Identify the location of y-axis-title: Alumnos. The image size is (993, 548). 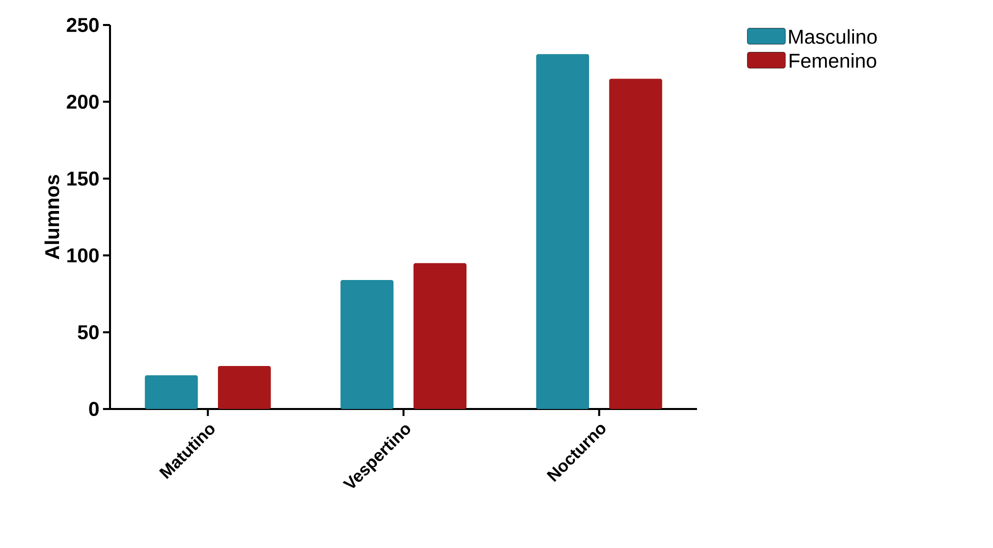
(52, 217).